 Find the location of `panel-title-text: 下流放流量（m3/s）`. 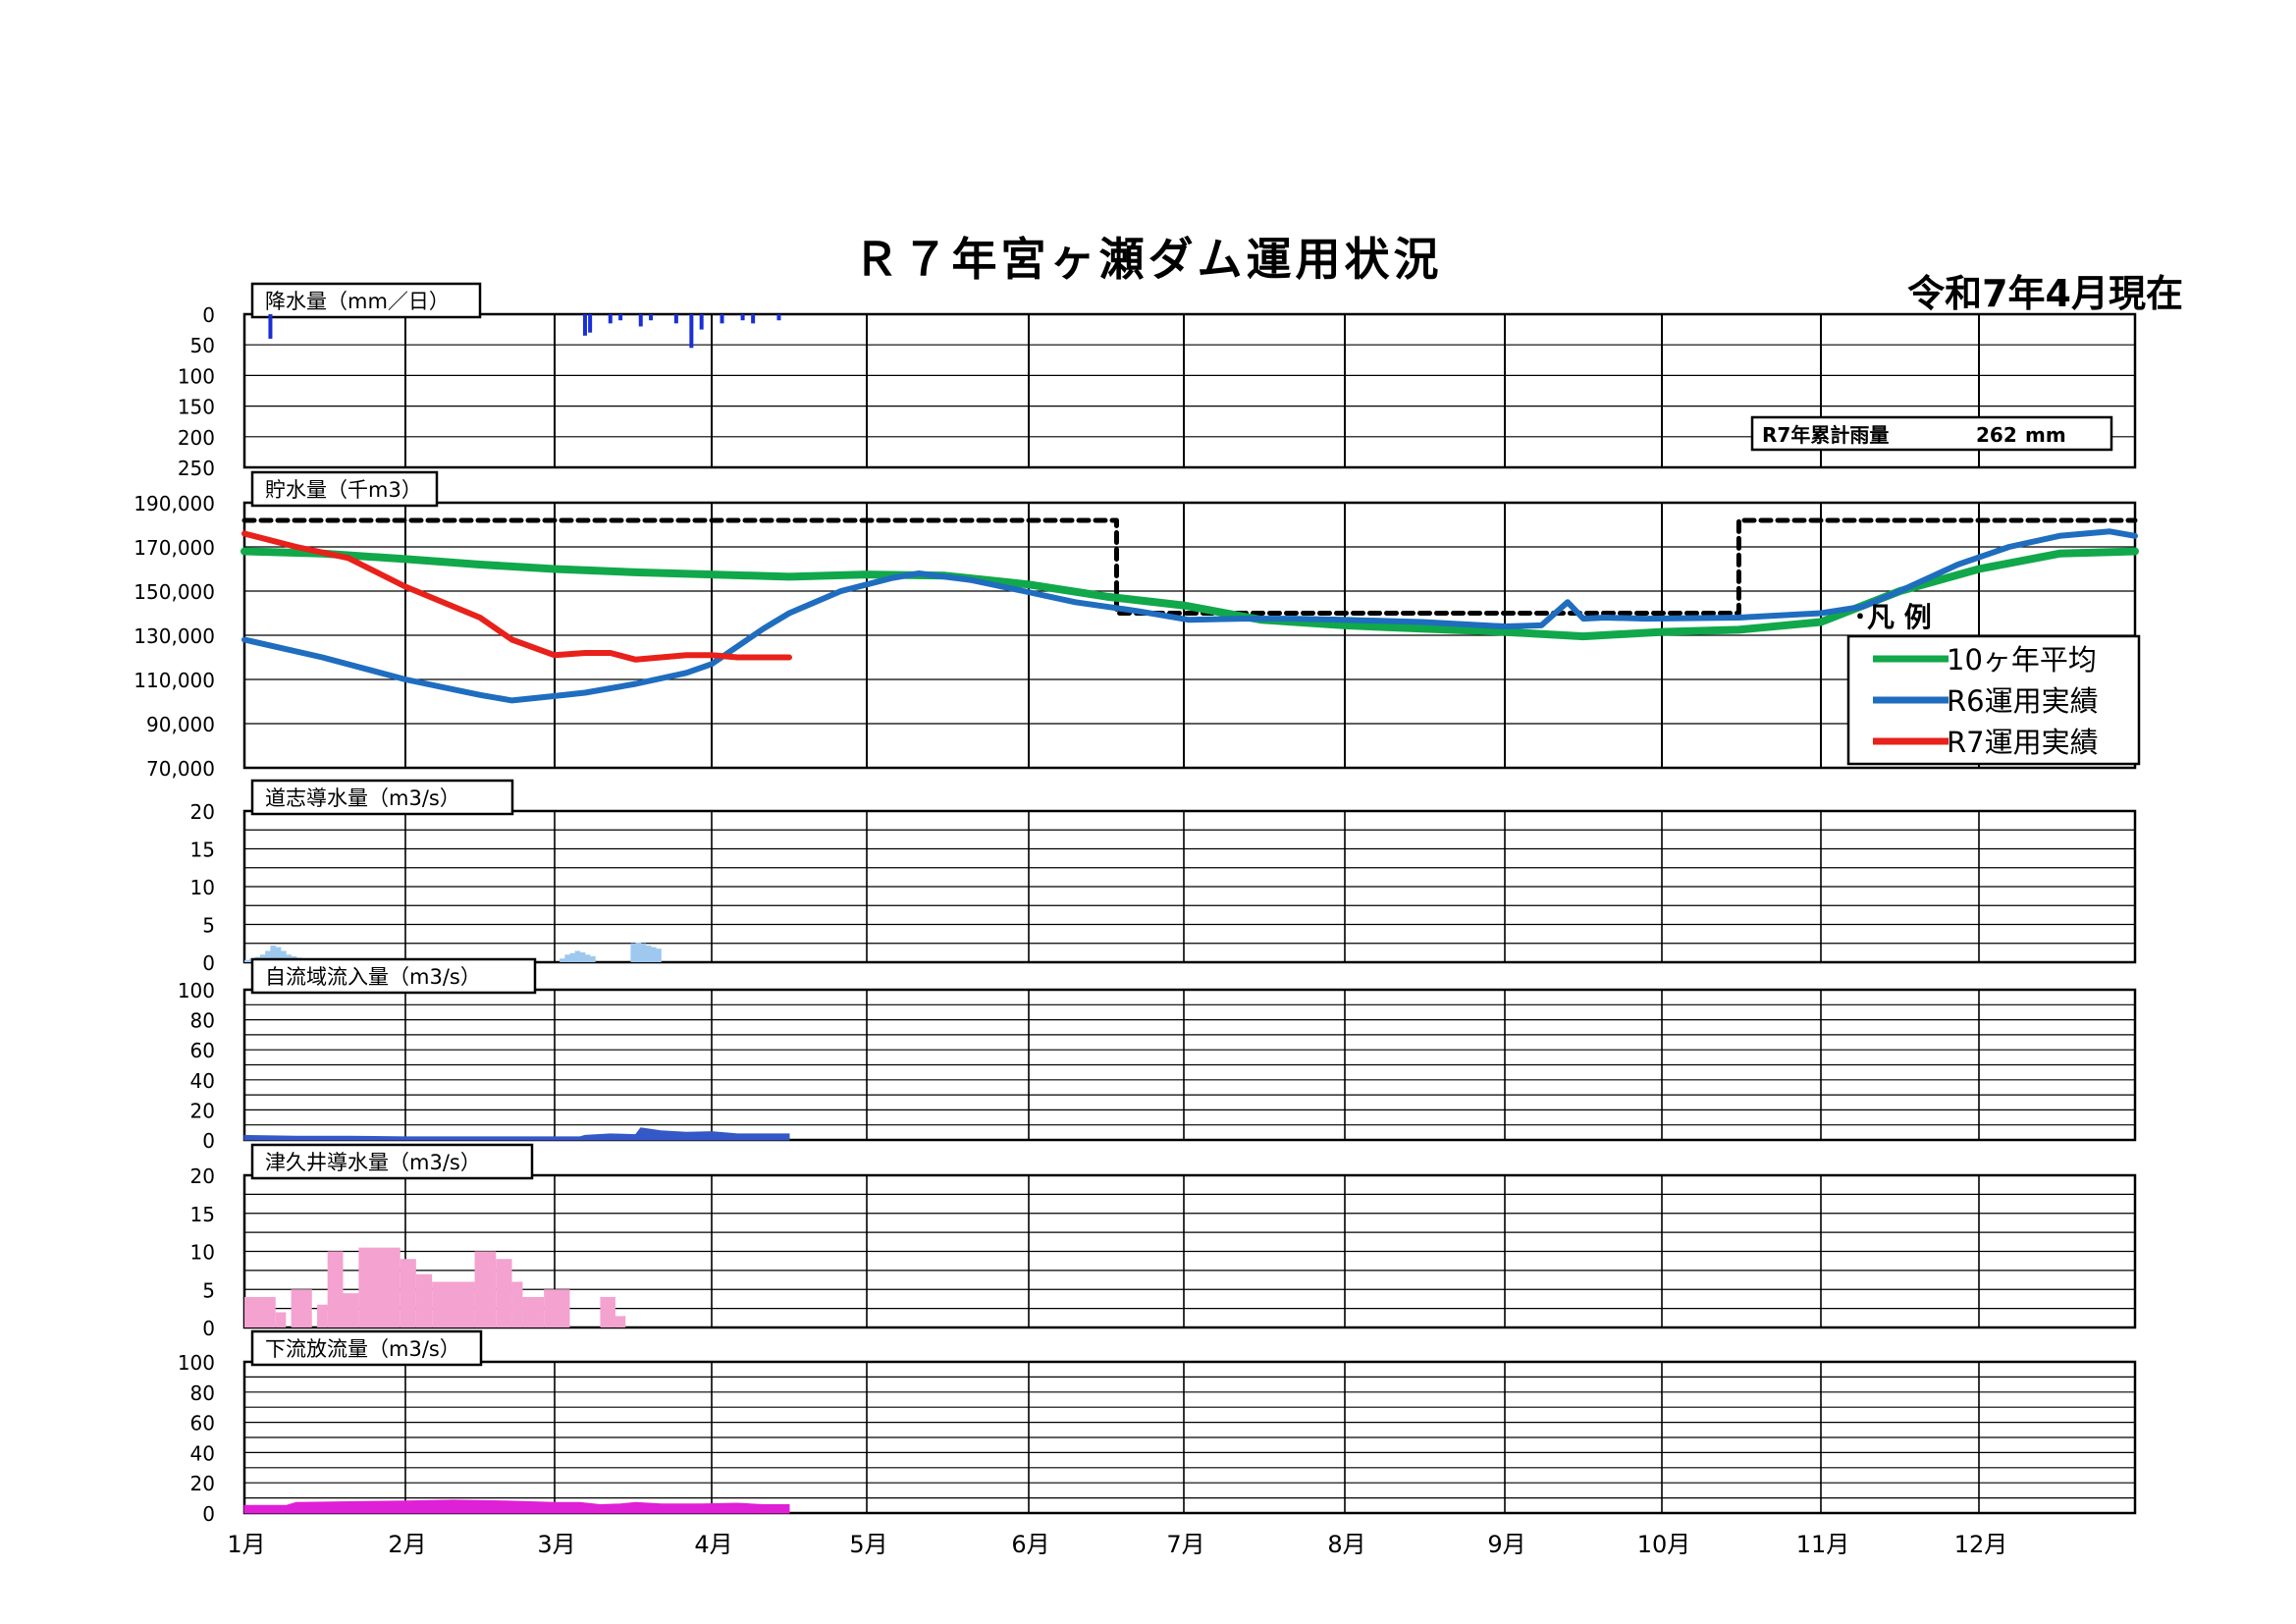

panel-title-text: 下流放流量（m3/s） is located at coordinates (363, 1349).